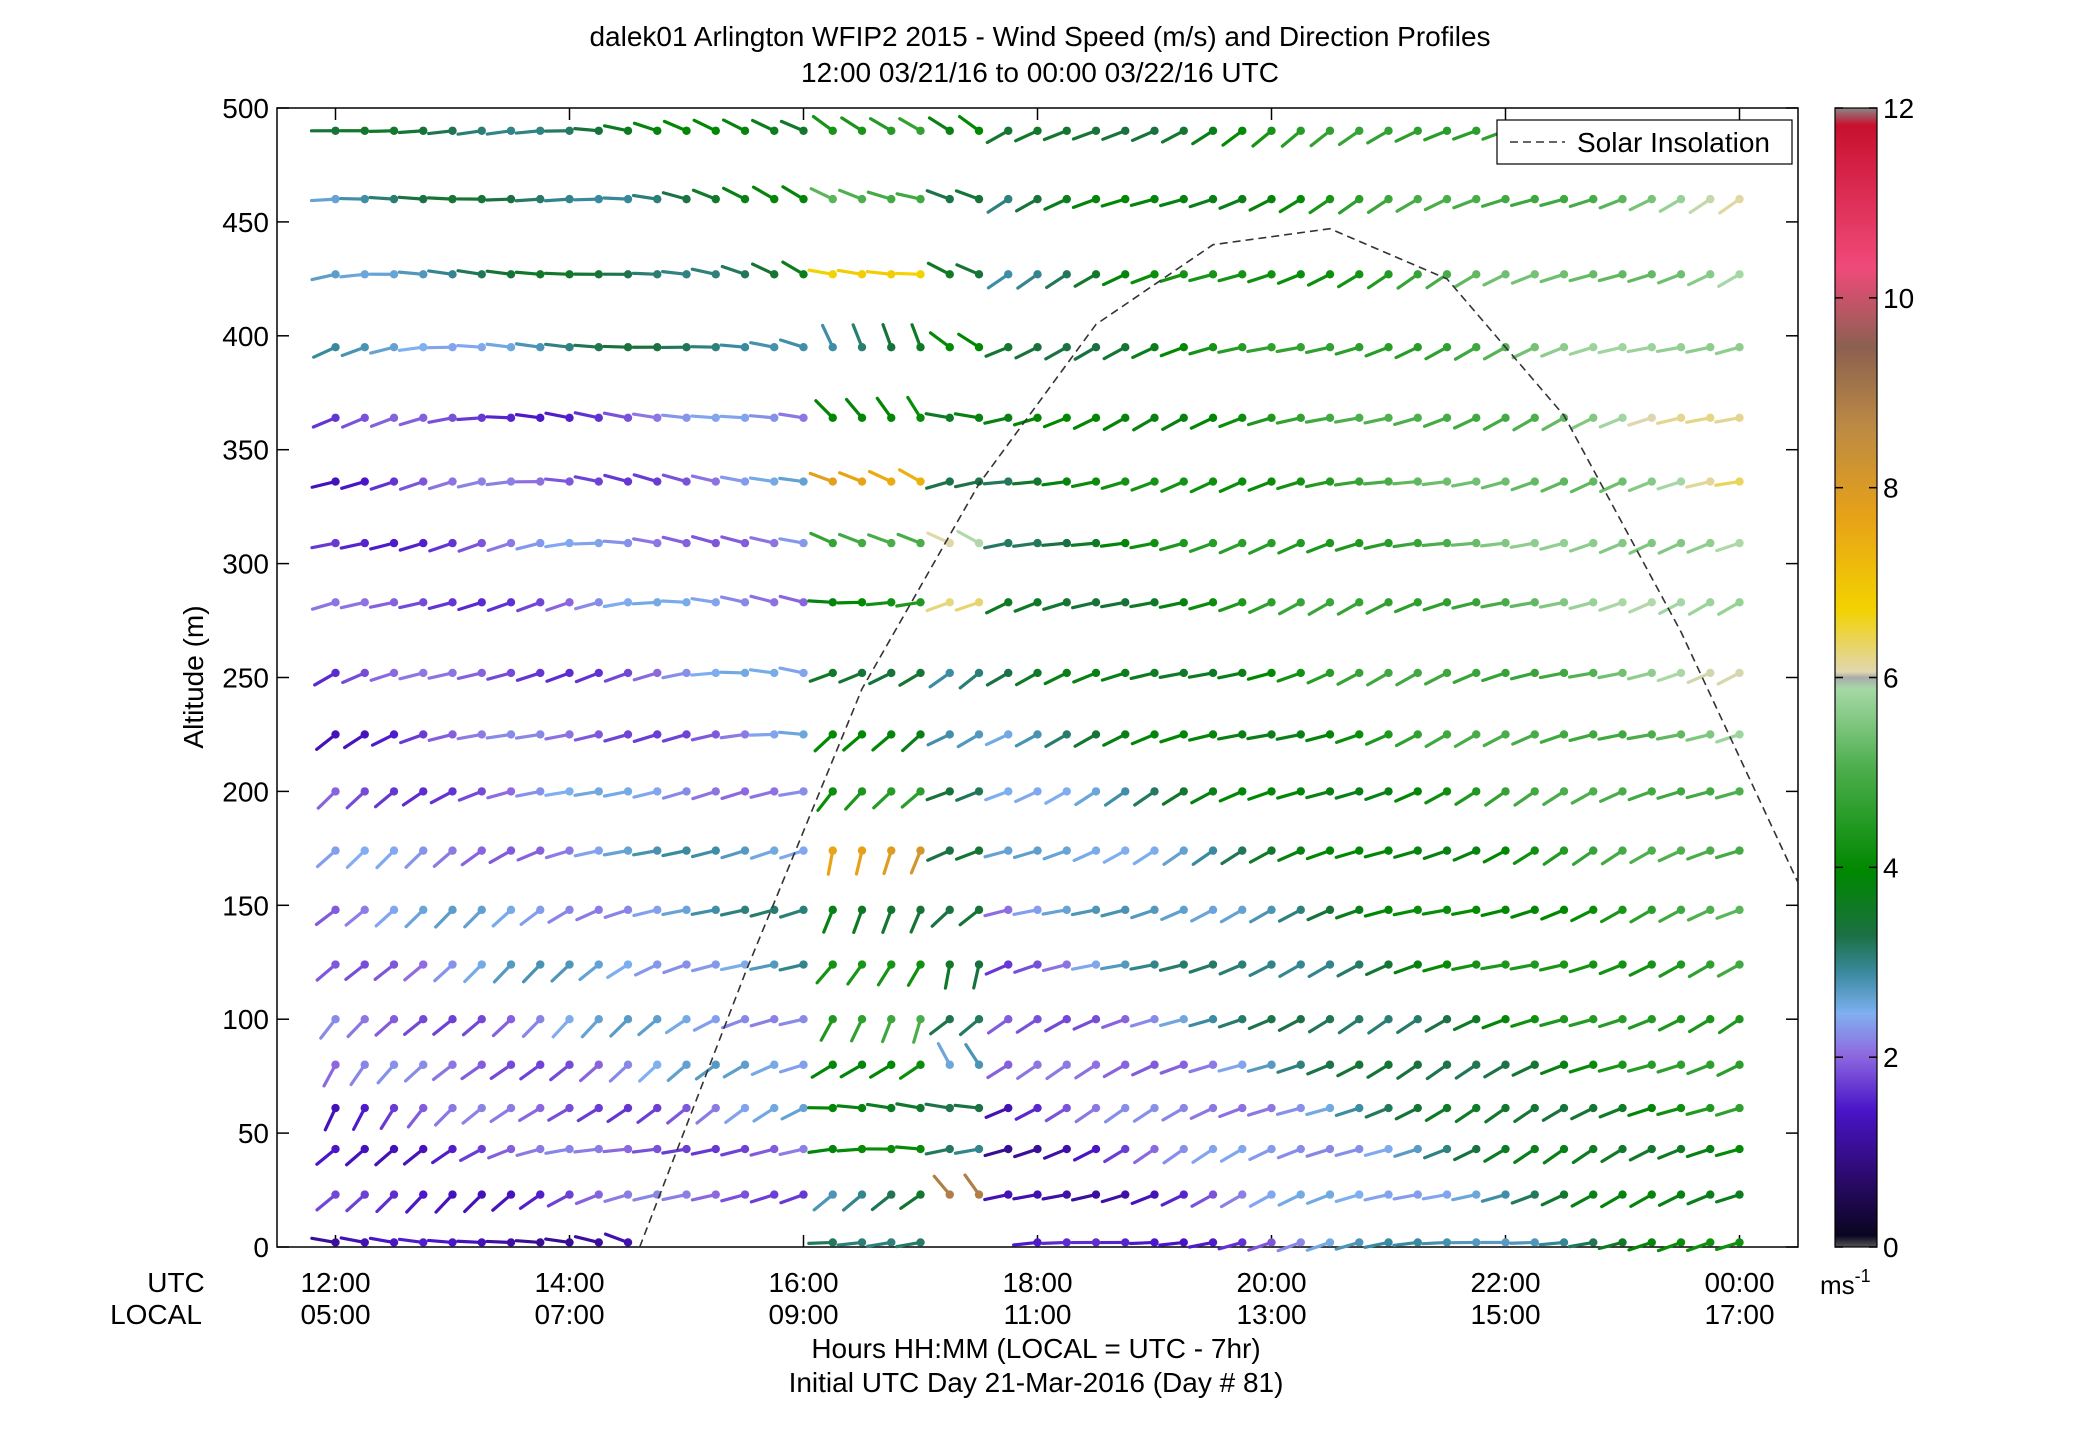  I want to click on x-tick-label-utc: 12:00, so click(335, 1282).